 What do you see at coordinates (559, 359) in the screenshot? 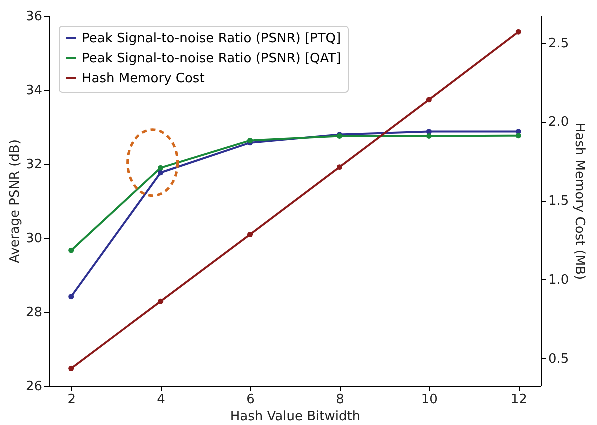
I see `y2-tick-label: 0.5` at bounding box center [559, 359].